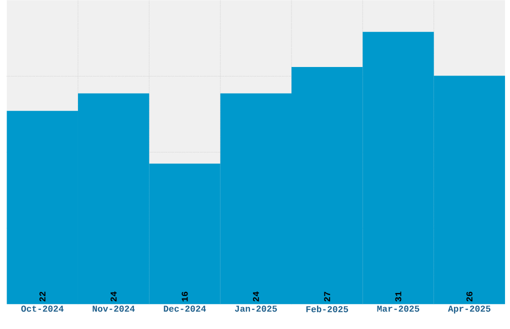  I want to click on data-label: 26, so click(469, 297).